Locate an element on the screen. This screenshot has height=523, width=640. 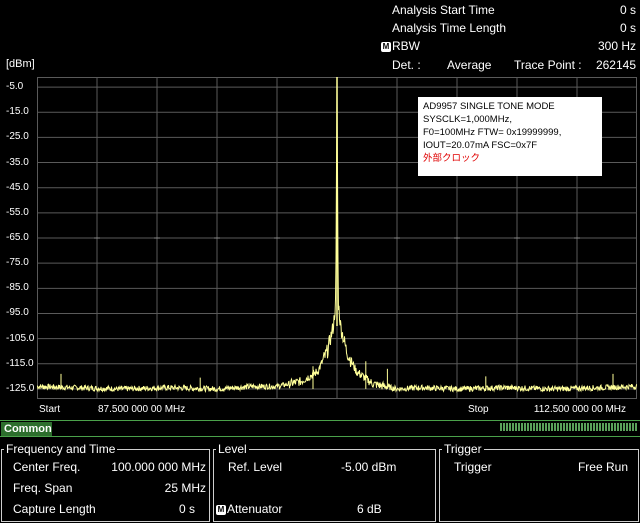
annotation-line-5: 外部クロック is located at coordinates (452, 158).